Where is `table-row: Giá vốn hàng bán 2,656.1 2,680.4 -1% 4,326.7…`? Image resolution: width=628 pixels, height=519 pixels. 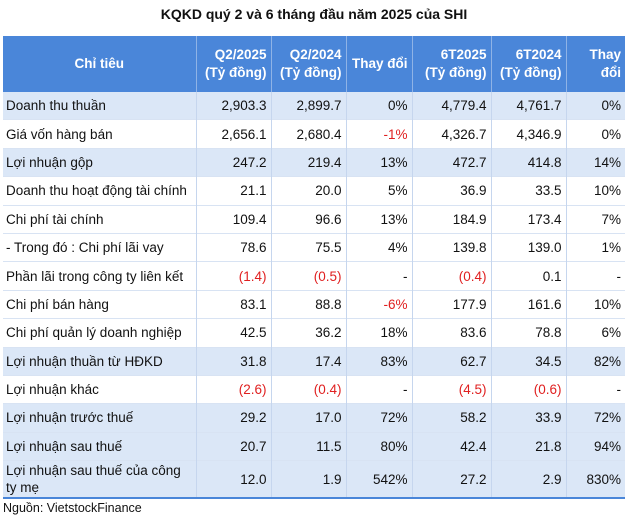
table-row: Giá vốn hàng bán 2,656.1 2,680.4 -1% 4,326.7… is located at coordinates (314, 134).